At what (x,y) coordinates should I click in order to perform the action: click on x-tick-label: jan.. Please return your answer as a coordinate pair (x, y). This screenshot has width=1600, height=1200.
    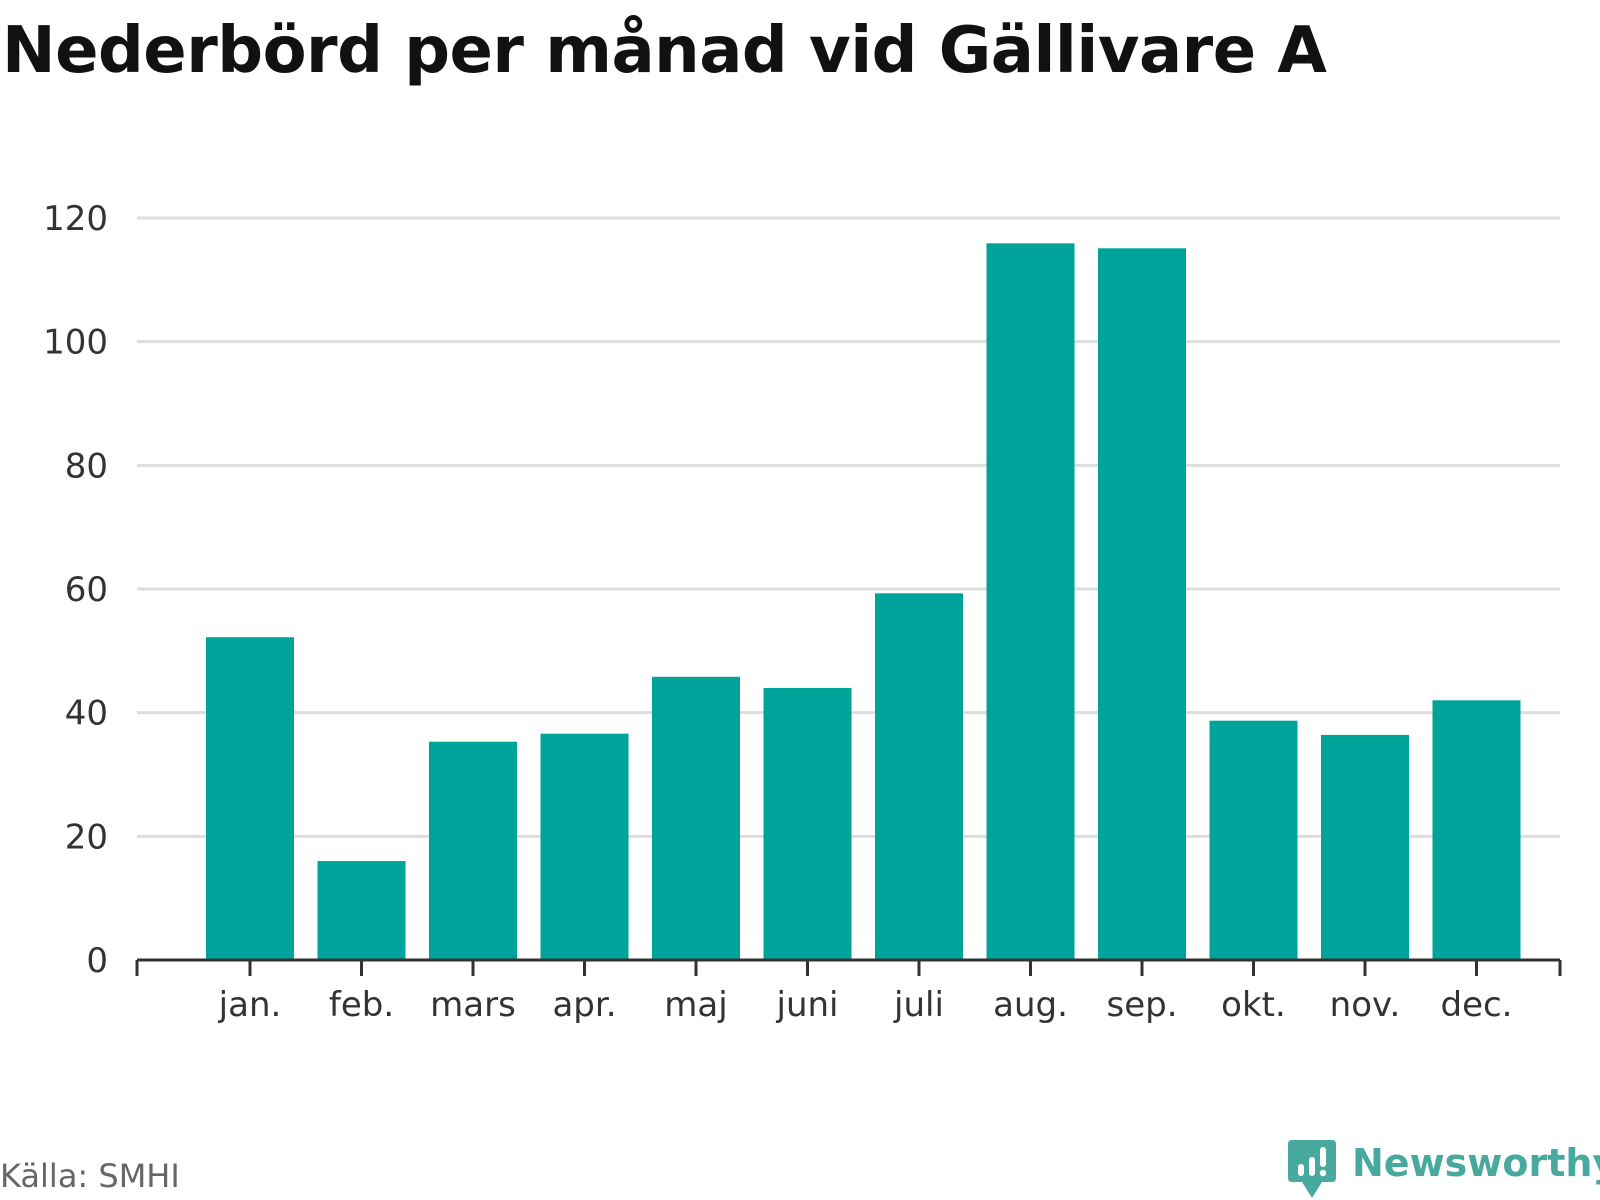
    Looking at the image, I should click on (250, 1005).